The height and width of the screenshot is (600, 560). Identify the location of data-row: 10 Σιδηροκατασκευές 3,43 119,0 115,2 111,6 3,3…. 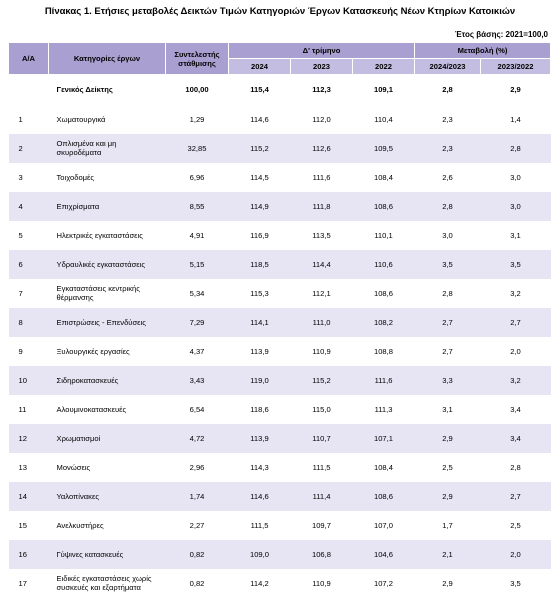
(279, 380).